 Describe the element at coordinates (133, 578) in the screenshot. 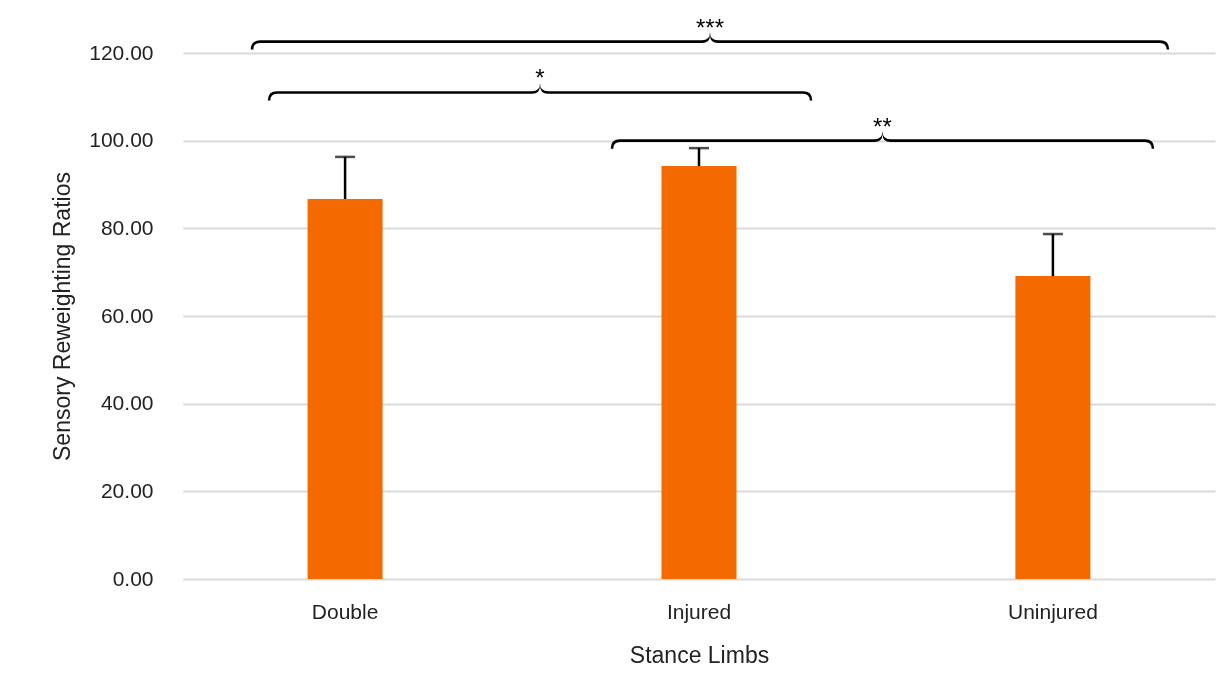

I see `y-tick-label: 0.00` at that location.